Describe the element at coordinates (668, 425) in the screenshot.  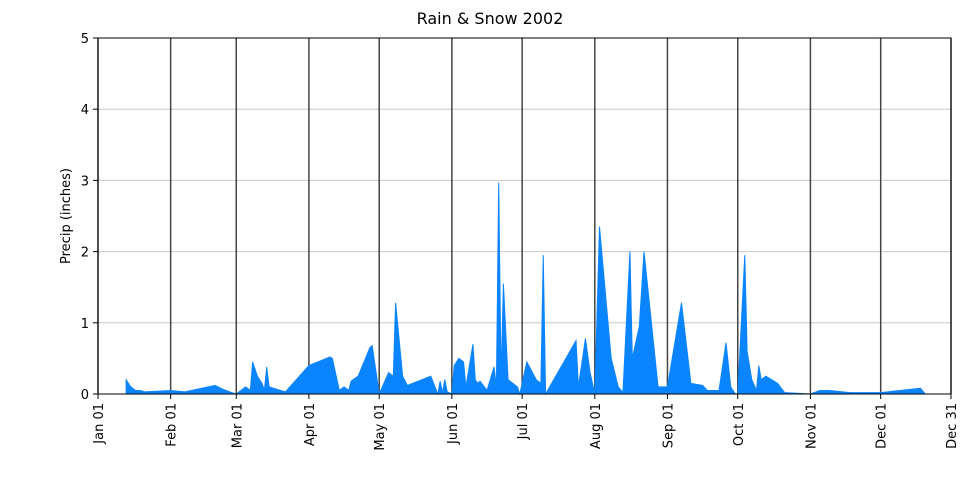
I see `x-tick-label: Sep 01` at that location.